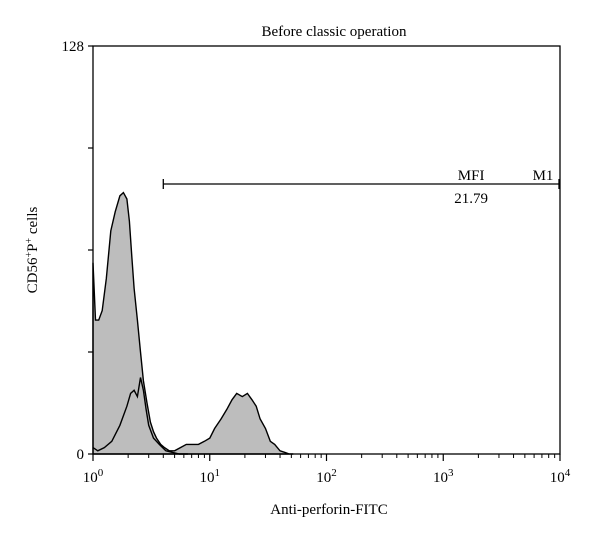  What do you see at coordinates (560, 476) in the screenshot?
I see `x-tick-label: 10⁴` at bounding box center [560, 476].